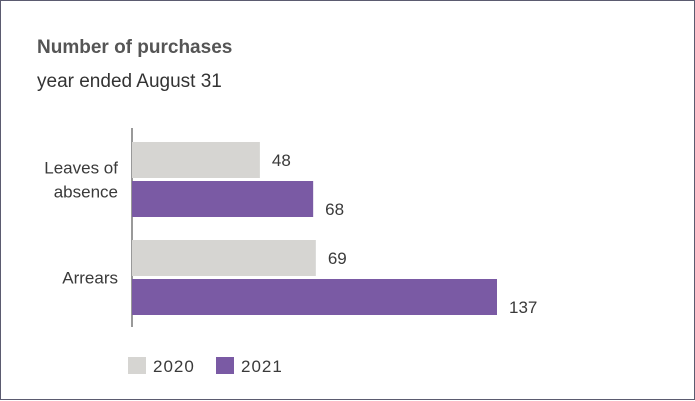 The height and width of the screenshot is (401, 695). I want to click on data-label: 69, so click(337, 258).